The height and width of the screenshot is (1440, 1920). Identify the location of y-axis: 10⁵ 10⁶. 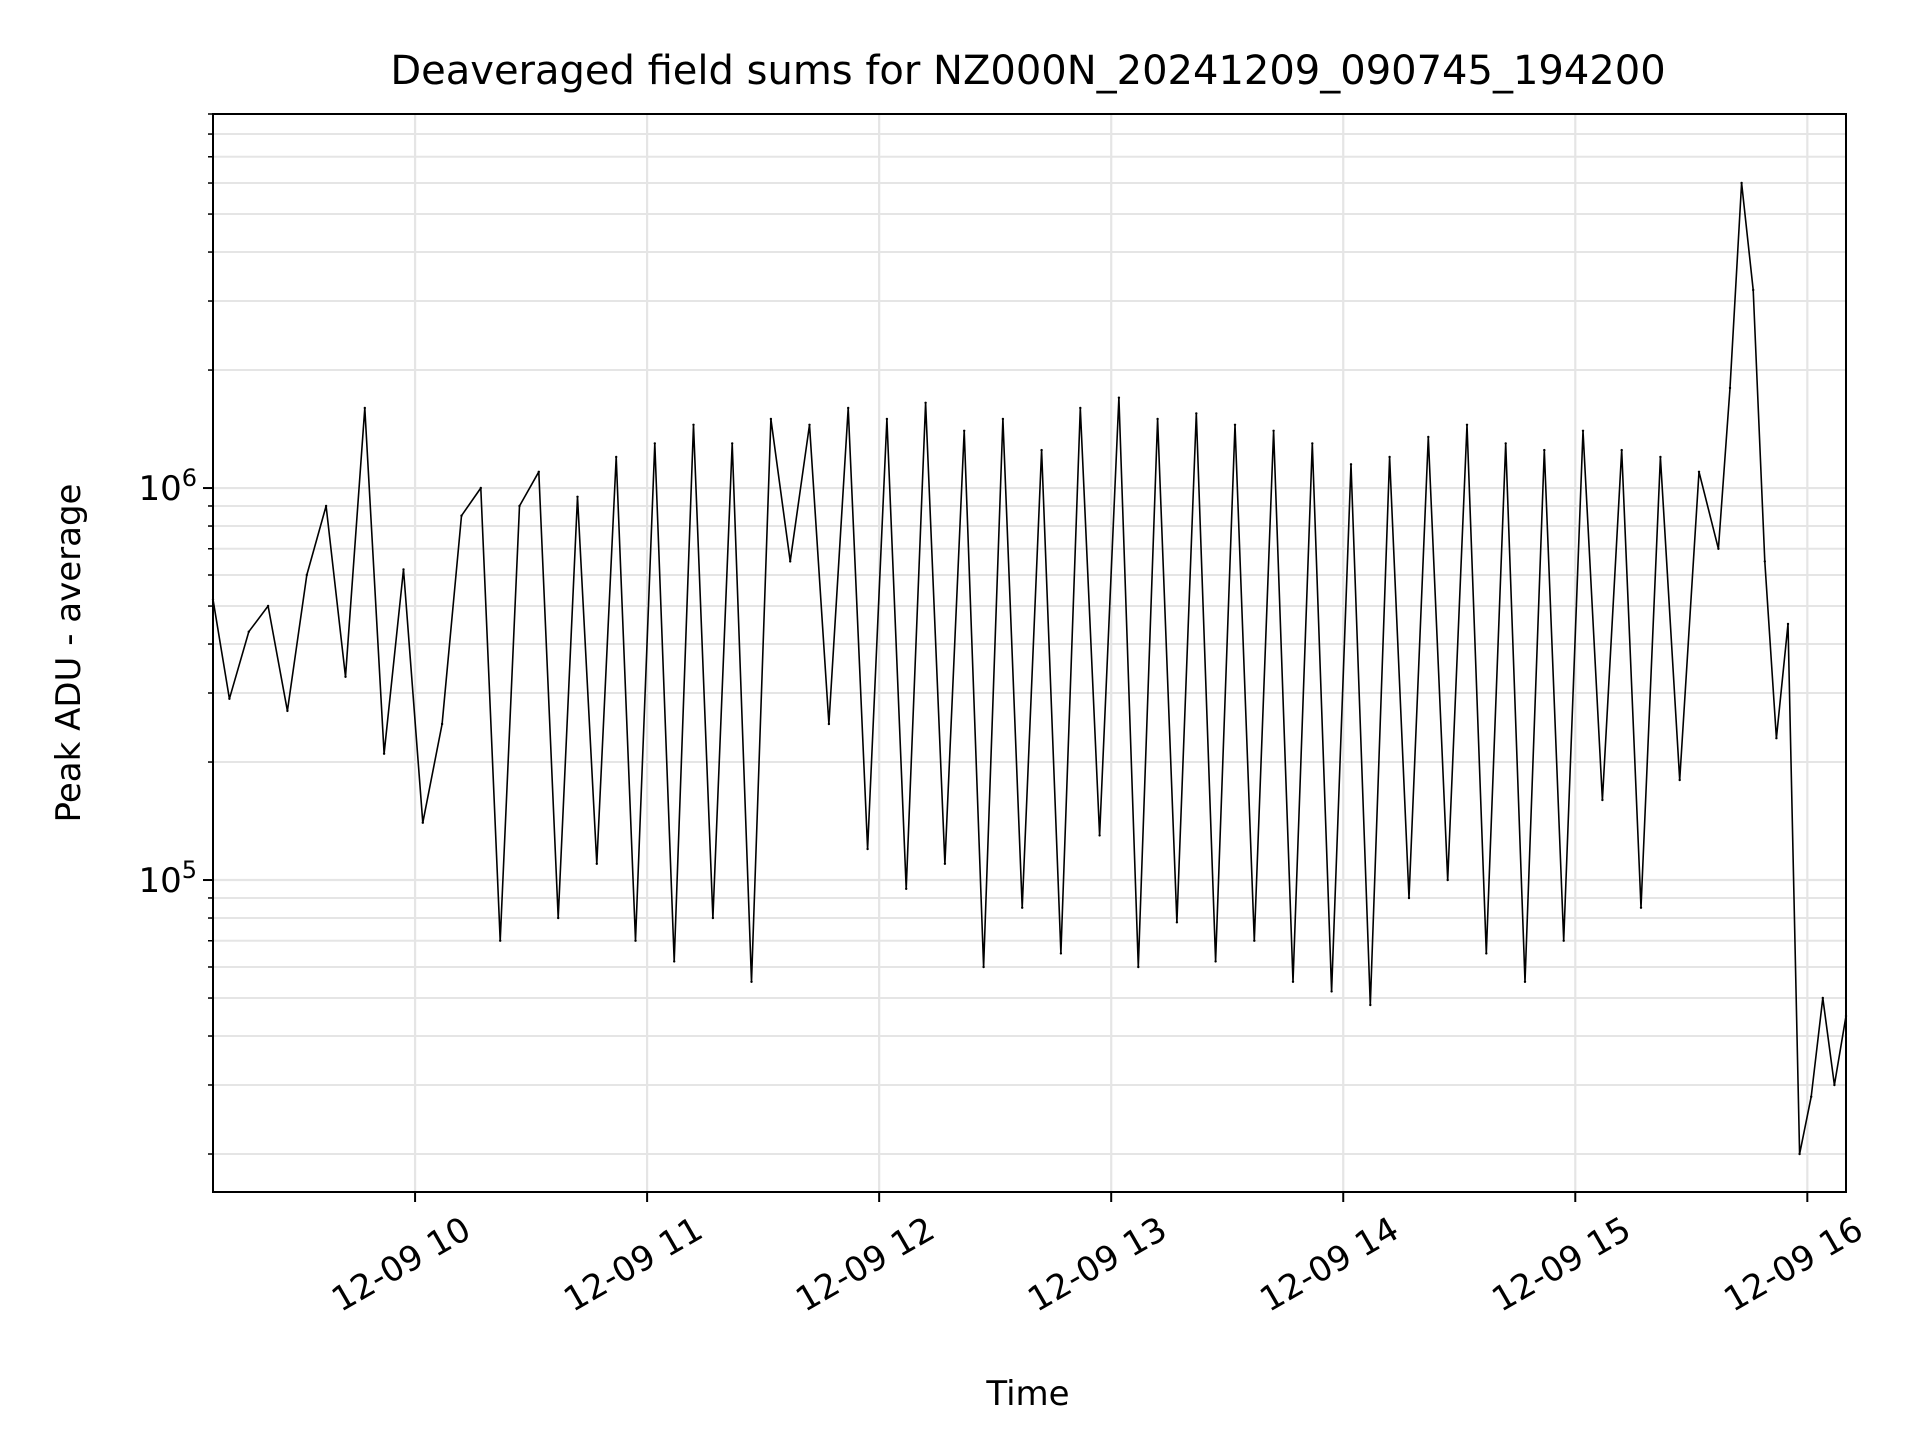
(175, 634).